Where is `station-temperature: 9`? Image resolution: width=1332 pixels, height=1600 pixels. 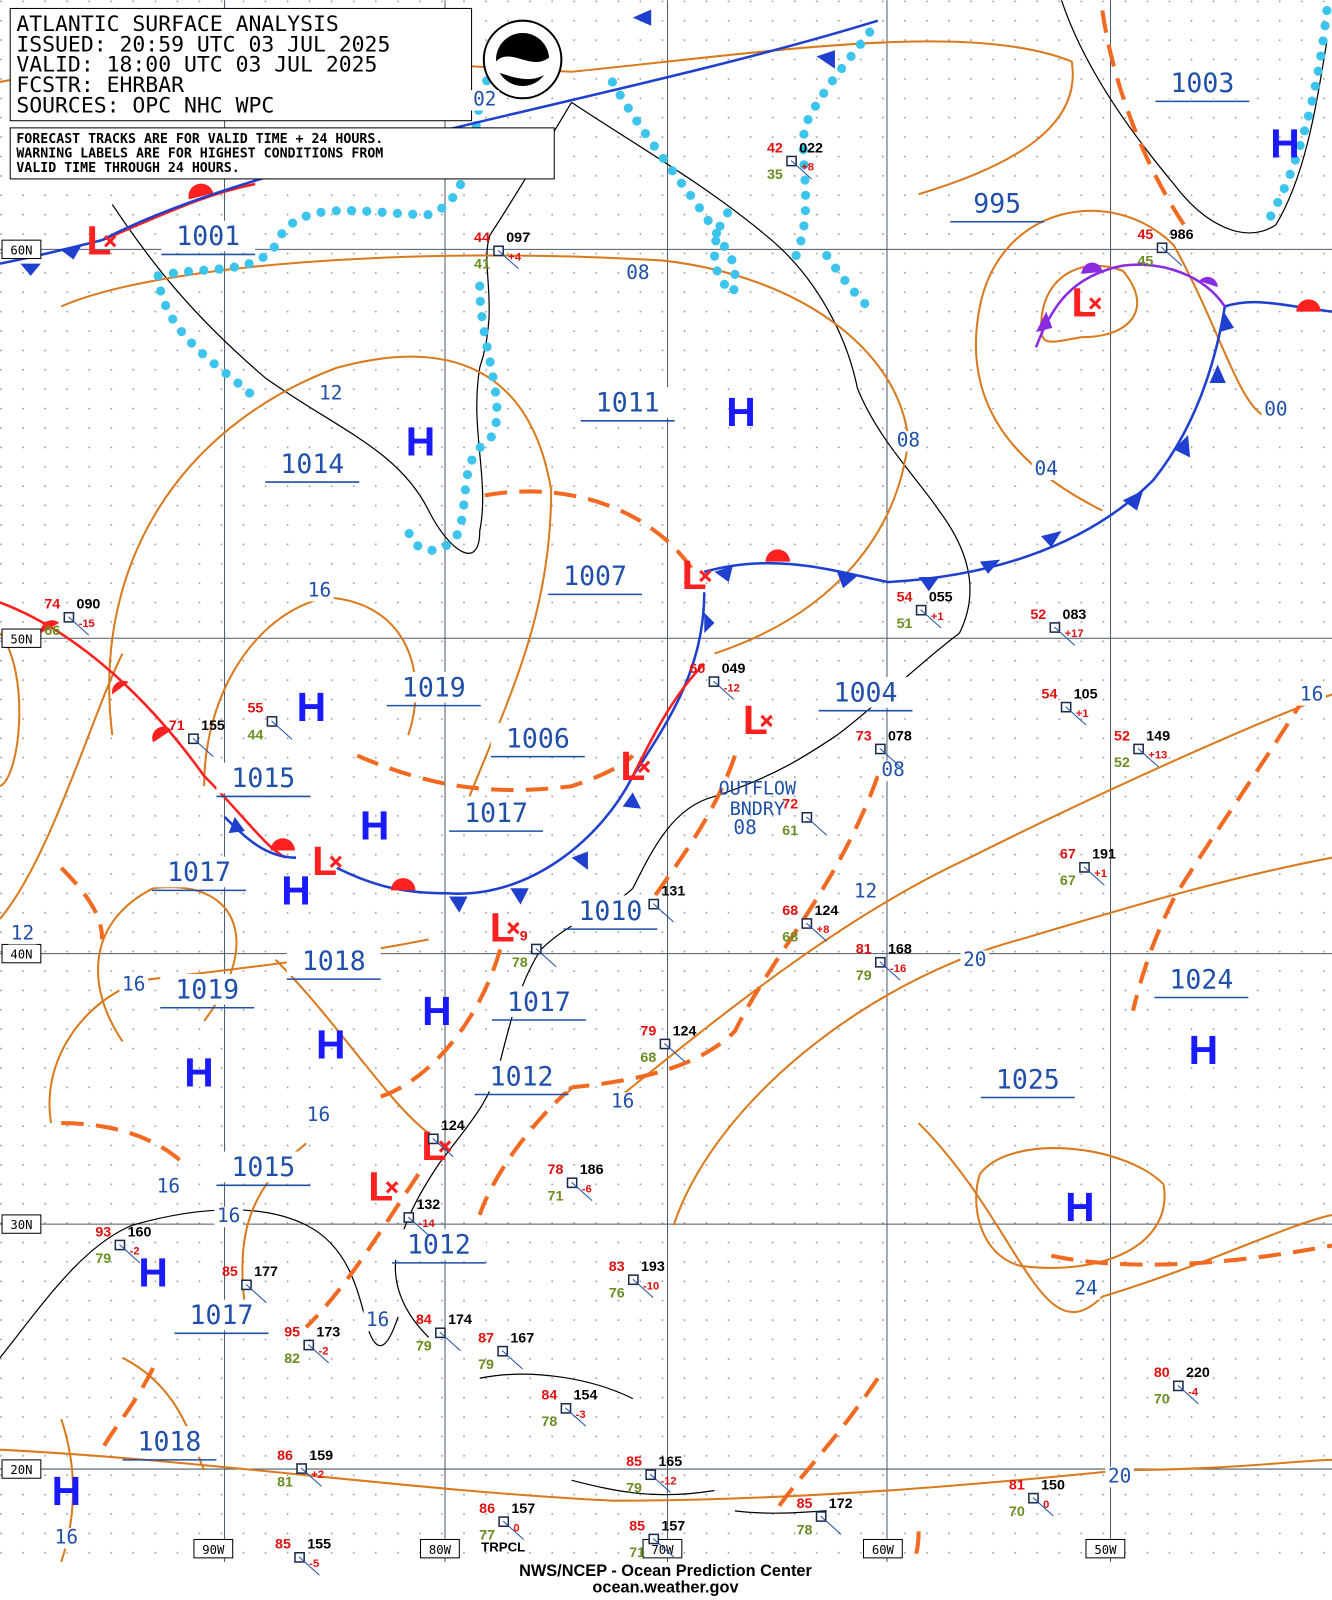
station-temperature: 9 is located at coordinates (524, 936).